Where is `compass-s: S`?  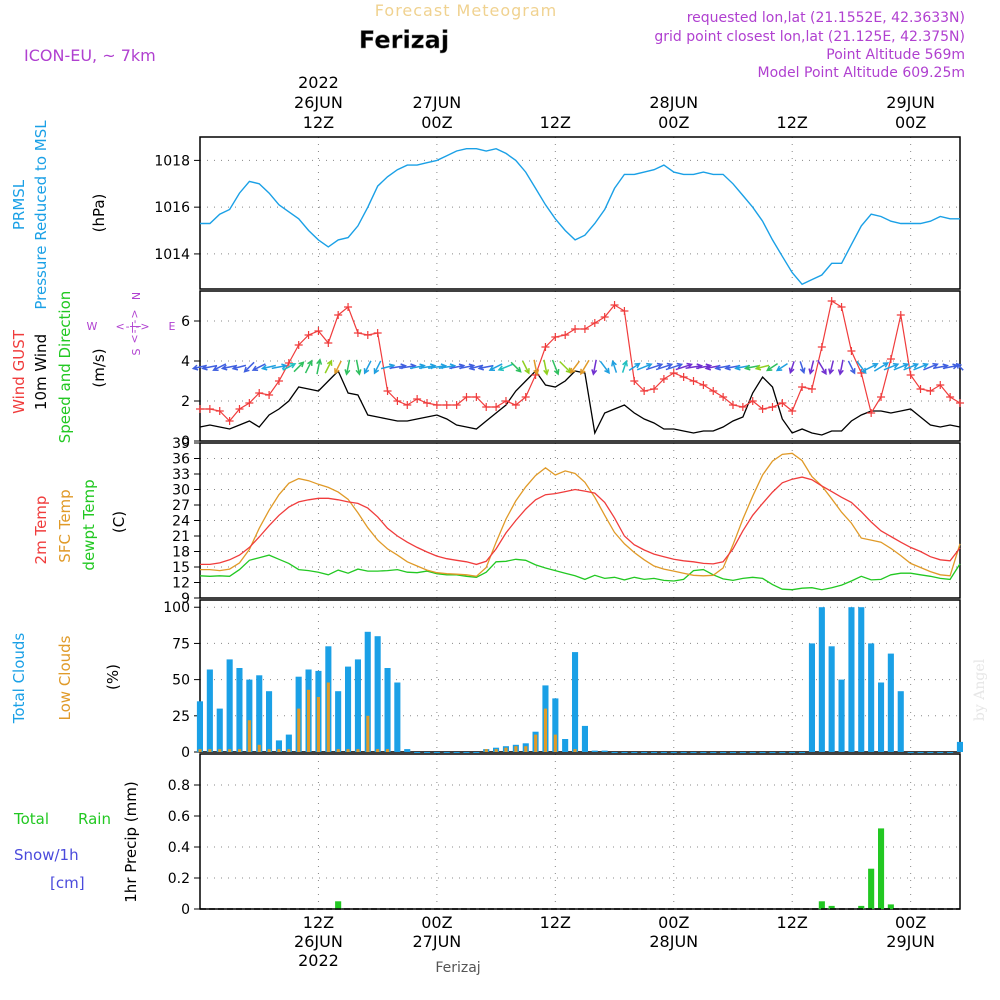 compass-s: S is located at coordinates (136, 351).